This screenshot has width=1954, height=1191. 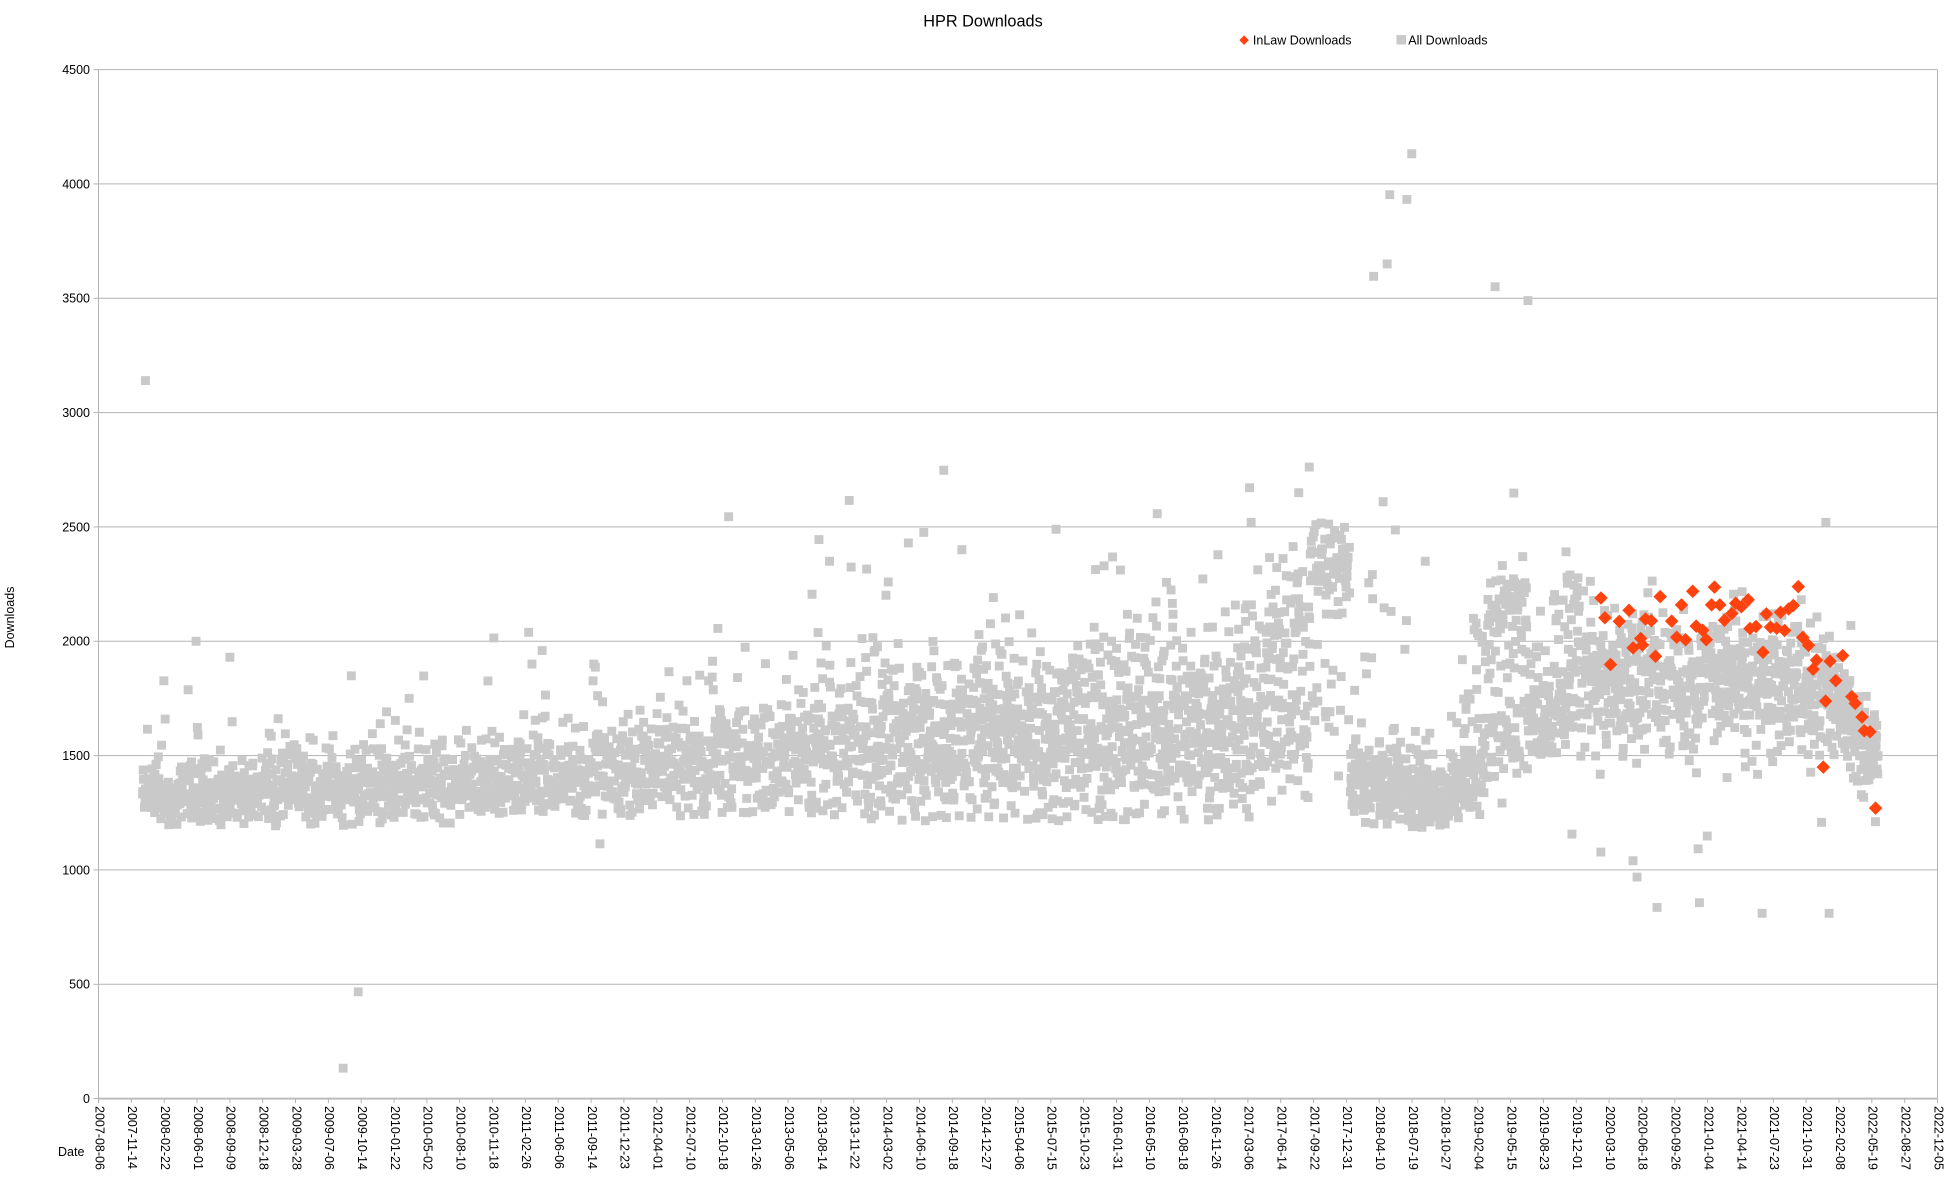 I want to click on svg-text: 2020-09-26, so click(x=1676, y=1138).